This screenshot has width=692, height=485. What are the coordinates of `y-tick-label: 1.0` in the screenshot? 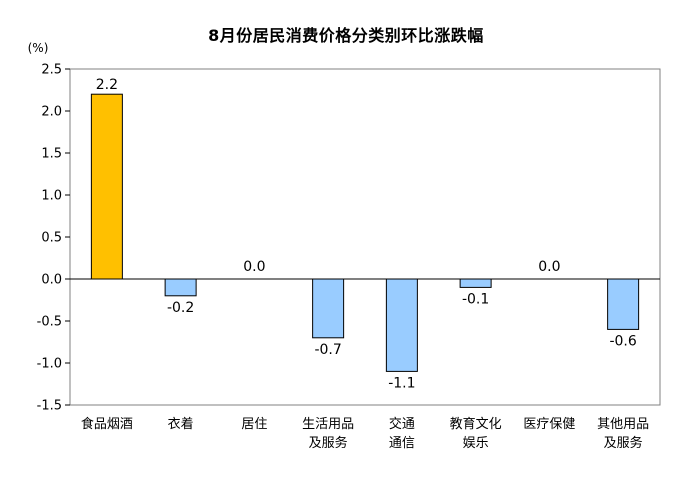 It's located at (51, 196).